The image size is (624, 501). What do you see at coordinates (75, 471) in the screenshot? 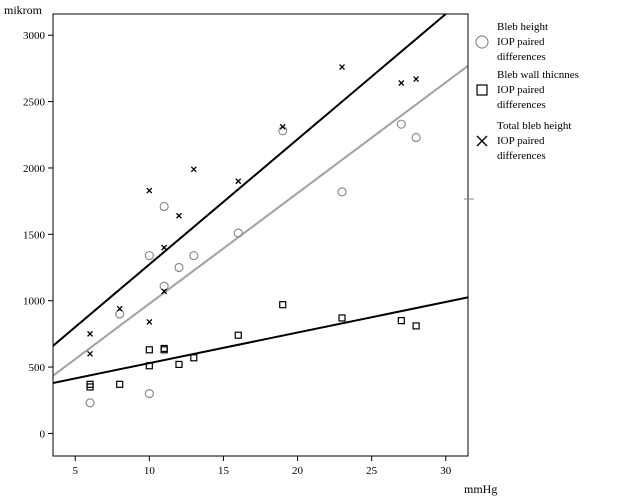
I see `x-tick-label: 5` at bounding box center [75, 471].